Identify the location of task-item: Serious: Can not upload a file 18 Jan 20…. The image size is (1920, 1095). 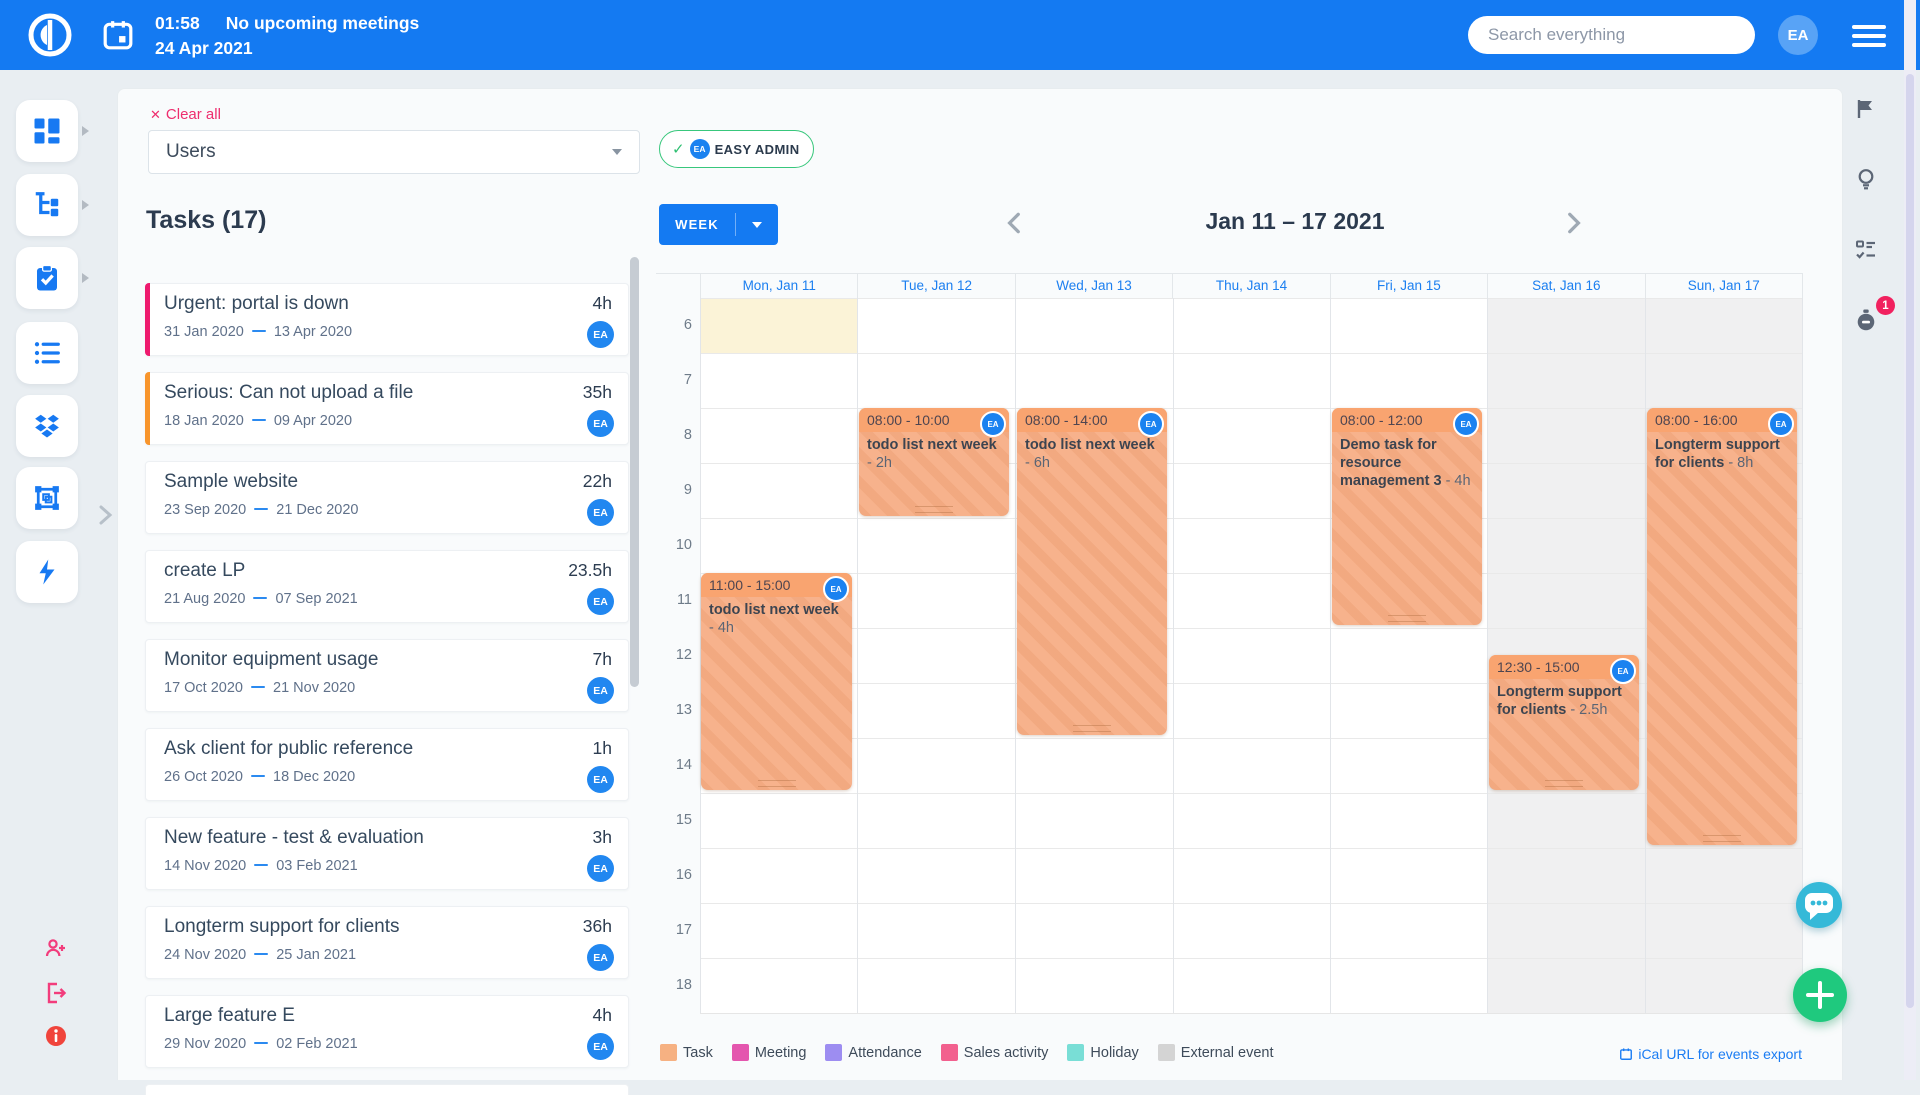
(387, 408).